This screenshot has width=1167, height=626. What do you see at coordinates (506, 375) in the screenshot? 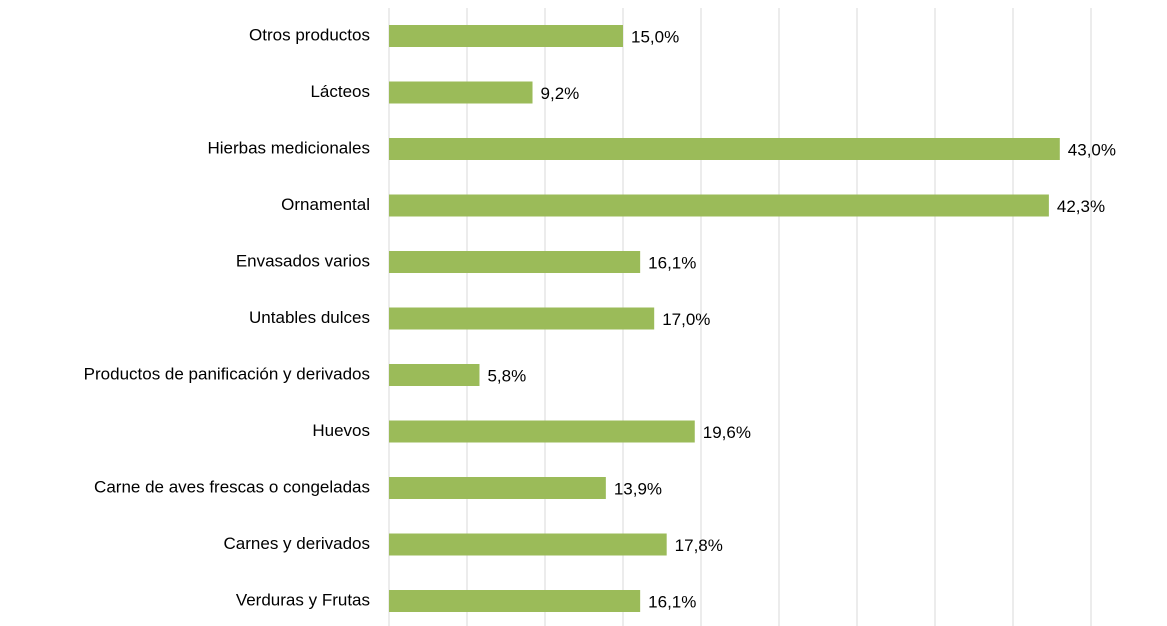
I see `value-label: 5,8%` at bounding box center [506, 375].